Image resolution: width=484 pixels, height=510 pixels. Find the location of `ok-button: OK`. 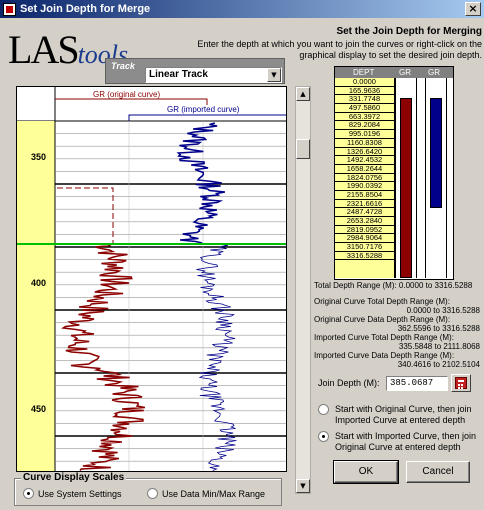

ok-button: OK is located at coordinates (366, 472).